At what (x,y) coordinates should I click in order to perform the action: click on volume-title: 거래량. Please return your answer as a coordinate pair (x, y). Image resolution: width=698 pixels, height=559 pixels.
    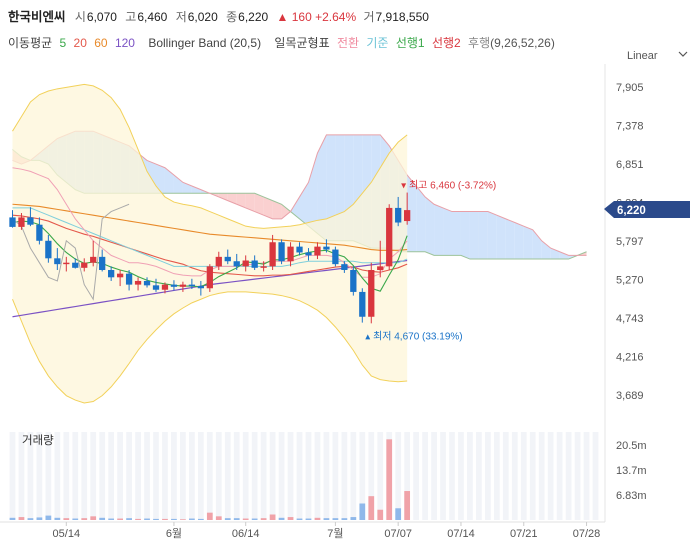
    Looking at the image, I should click on (38, 440).